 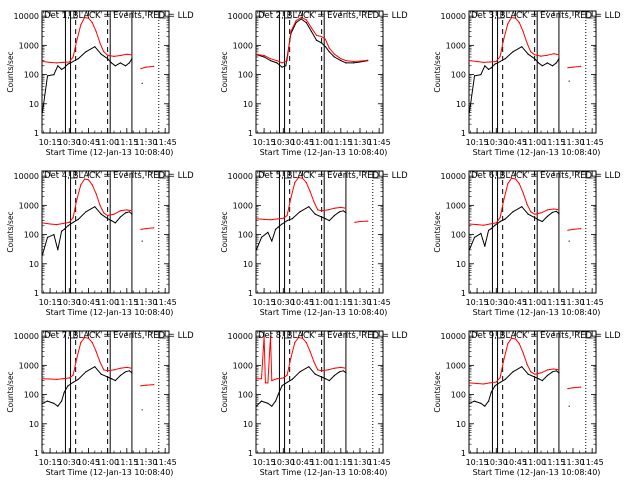 I want to click on events-series-line, so click(x=301, y=228).